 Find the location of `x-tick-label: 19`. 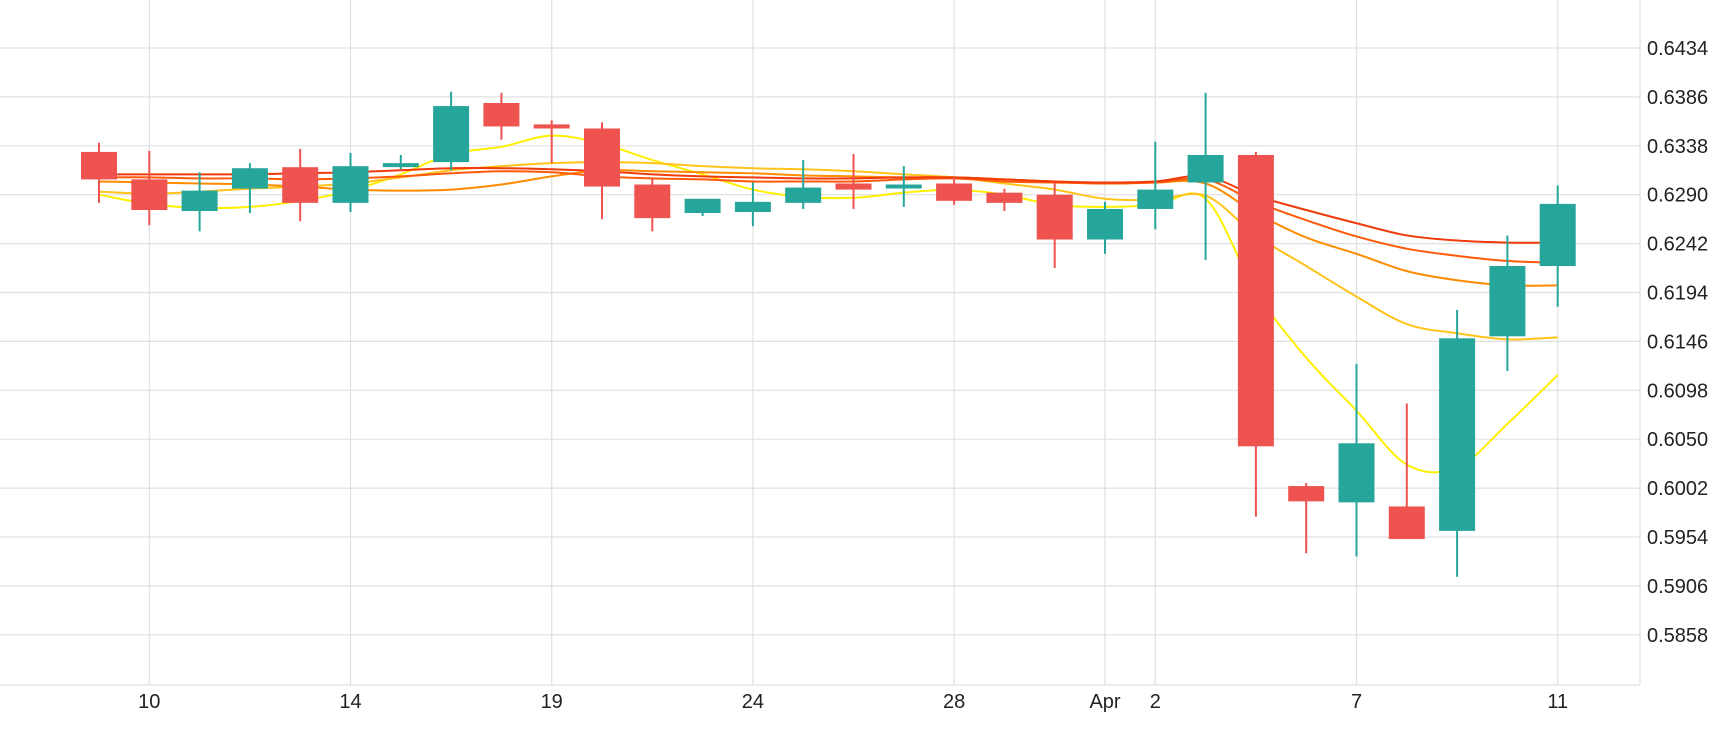

x-tick-label: 19 is located at coordinates (552, 702).